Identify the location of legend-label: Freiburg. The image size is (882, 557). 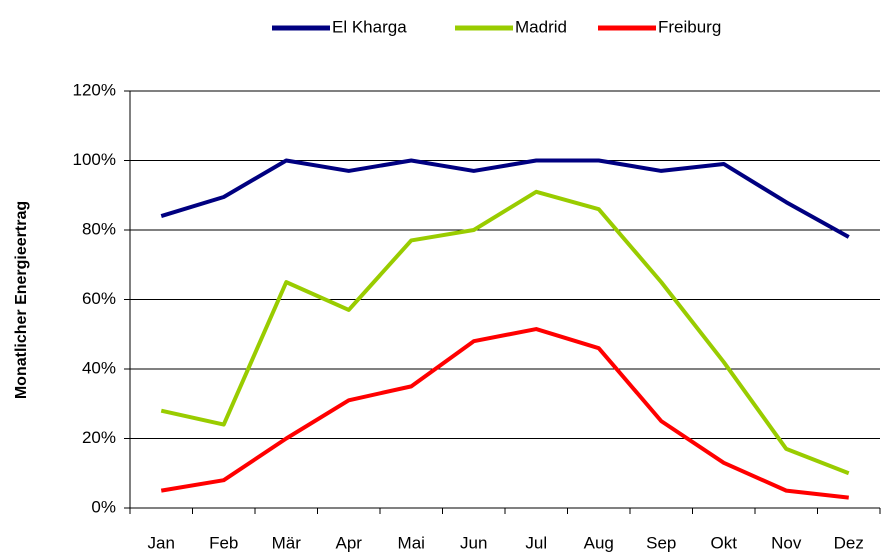
(689, 26).